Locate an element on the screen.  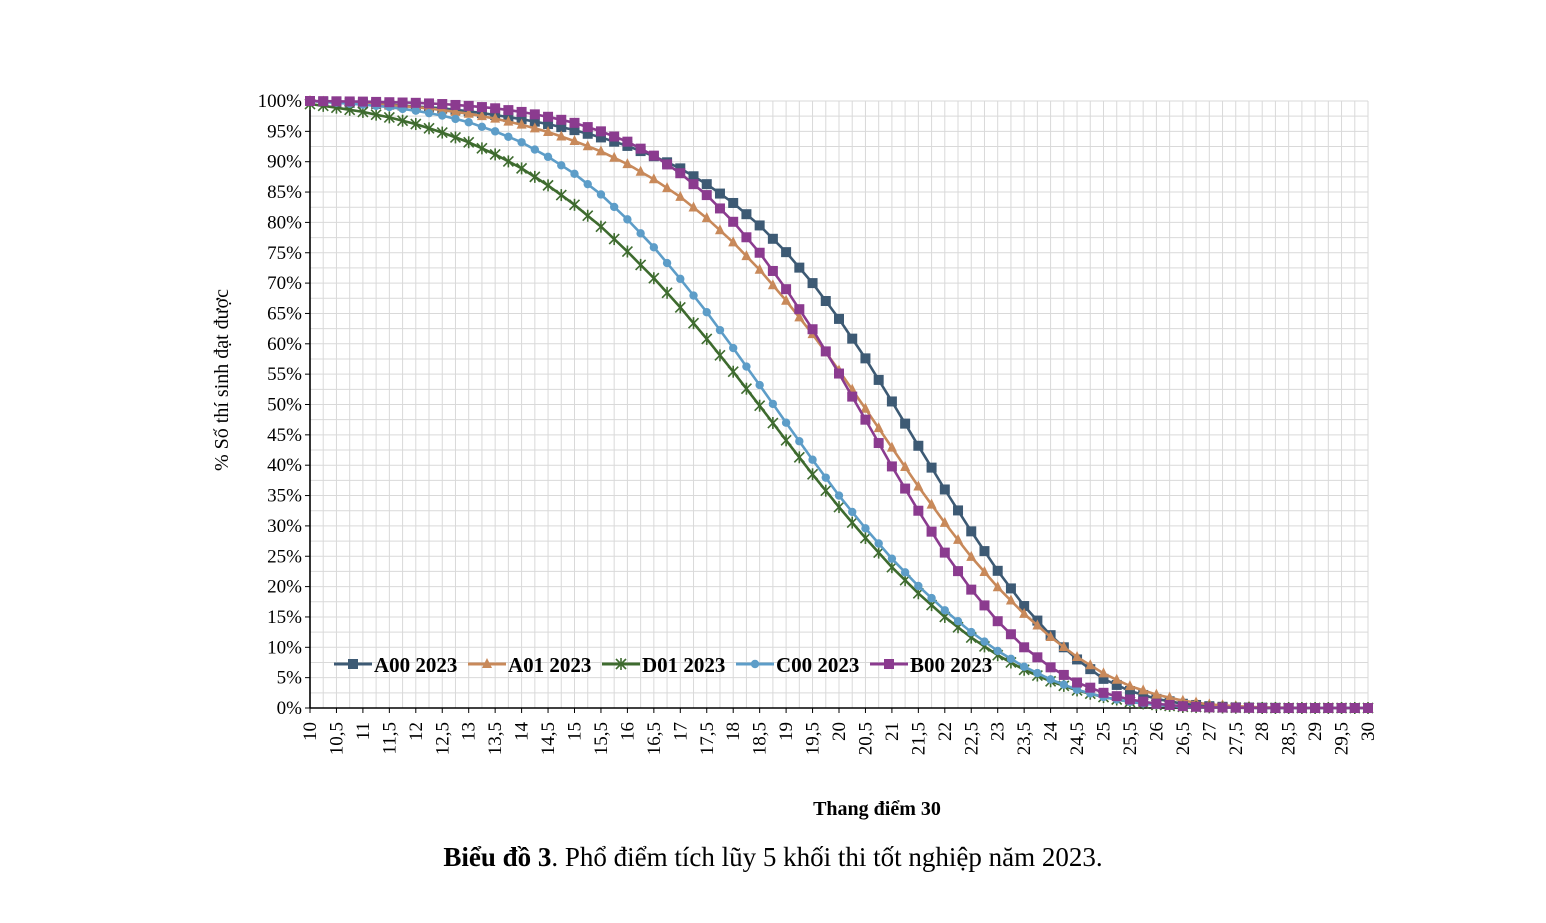
x-tick-label: 11 is located at coordinates (363, 731).